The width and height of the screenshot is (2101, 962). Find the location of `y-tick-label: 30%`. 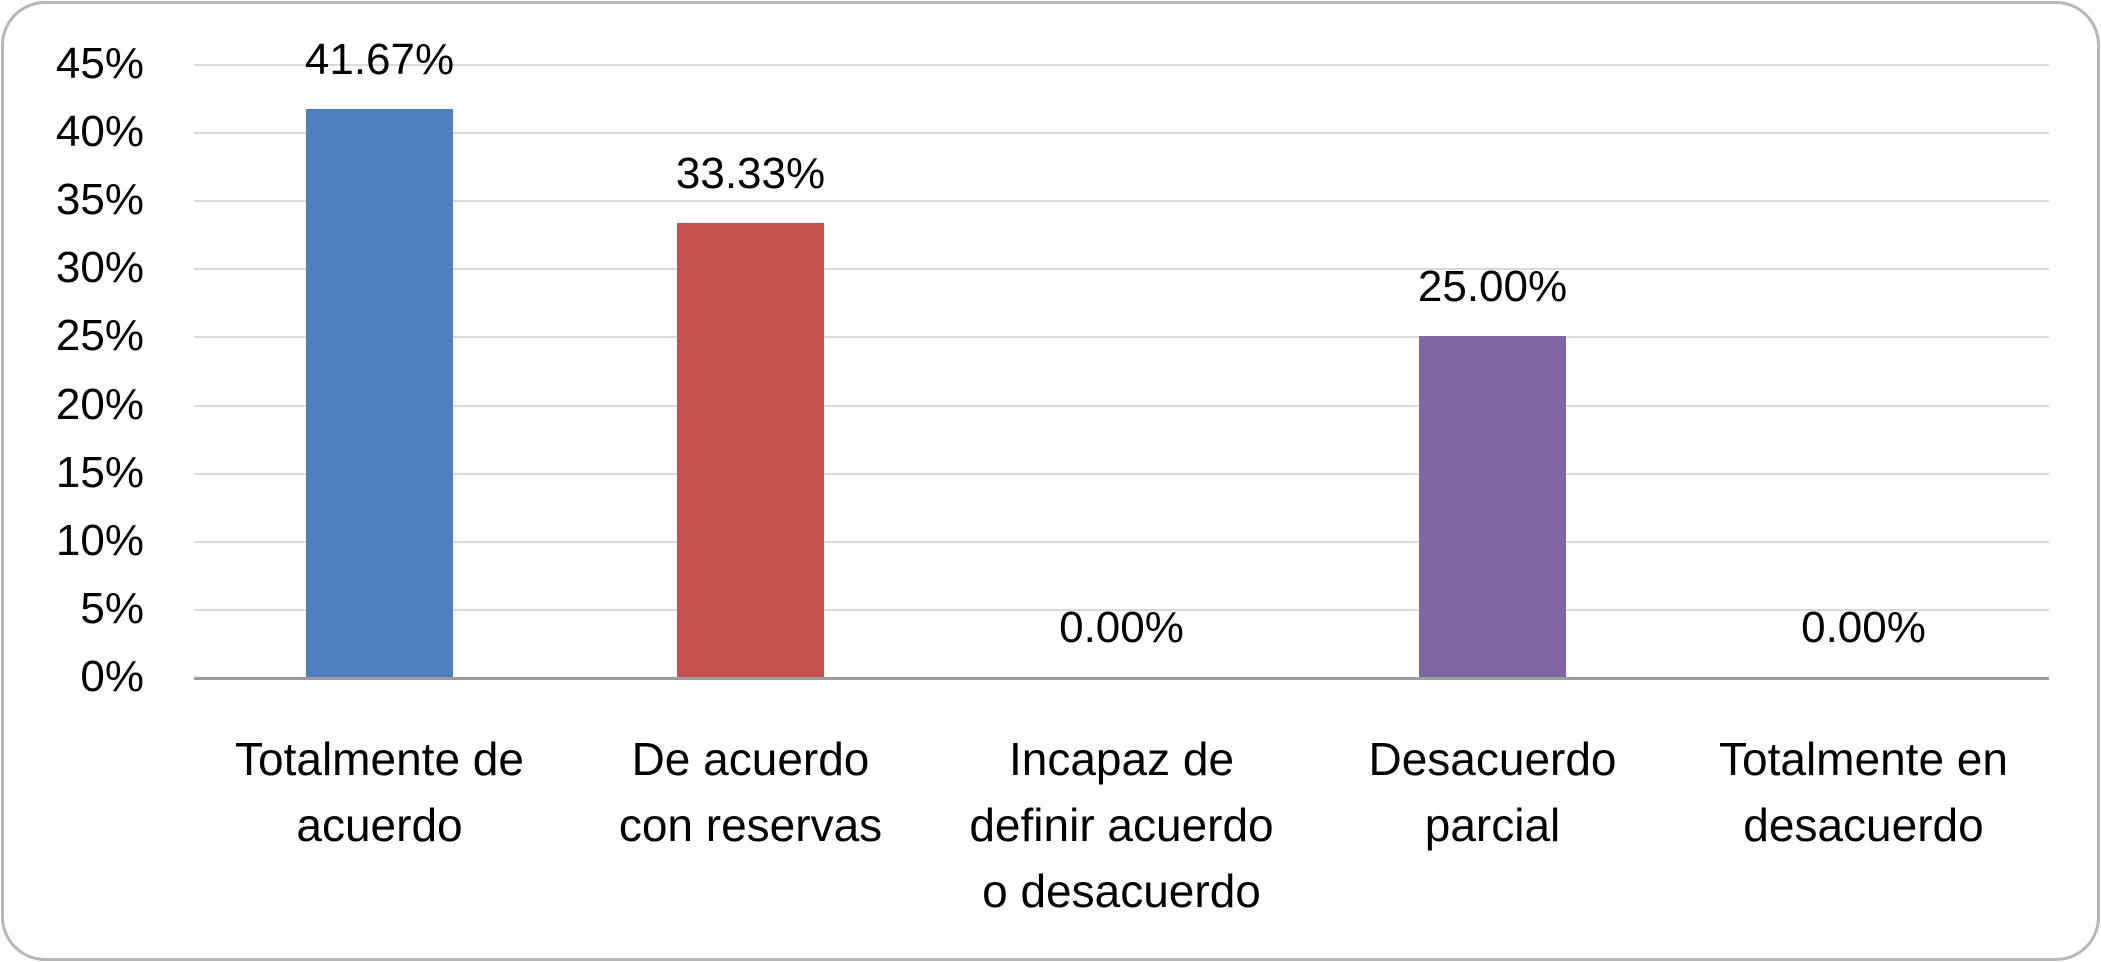

y-tick-label: 30% is located at coordinates (99, 268).